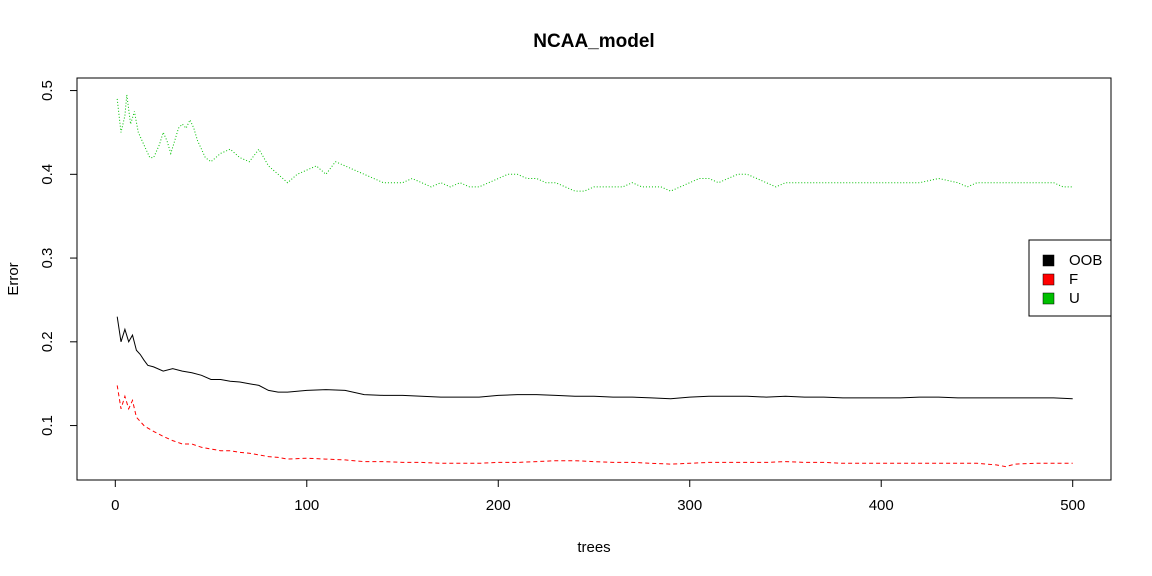 The width and height of the screenshot is (1152, 576). What do you see at coordinates (689, 505) in the screenshot?
I see `x-tick-label: 300` at bounding box center [689, 505].